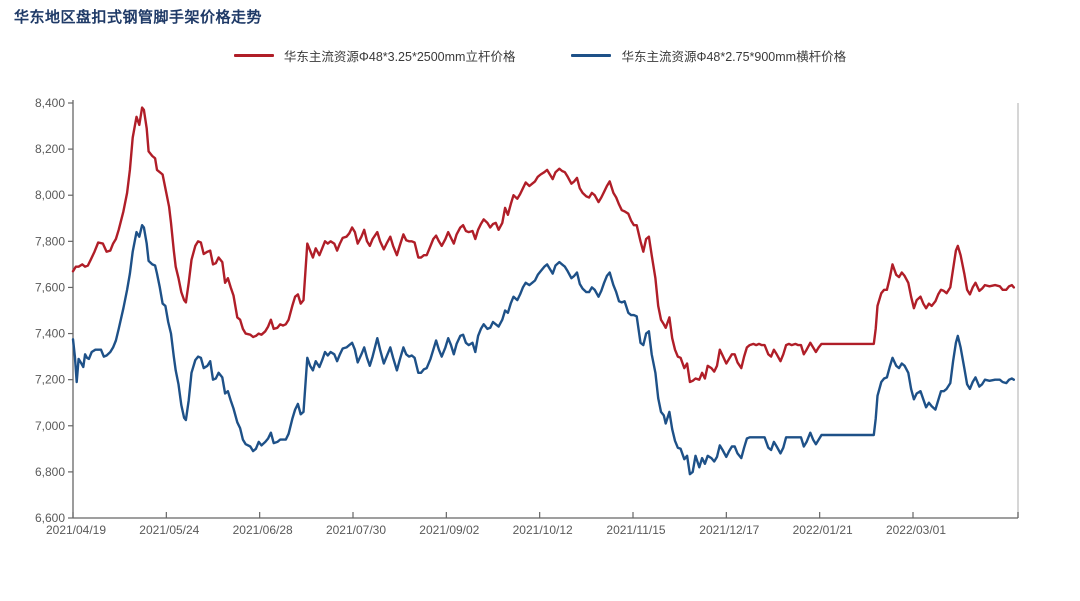  I want to click on y-axis-label: 8,400, so click(50, 103).